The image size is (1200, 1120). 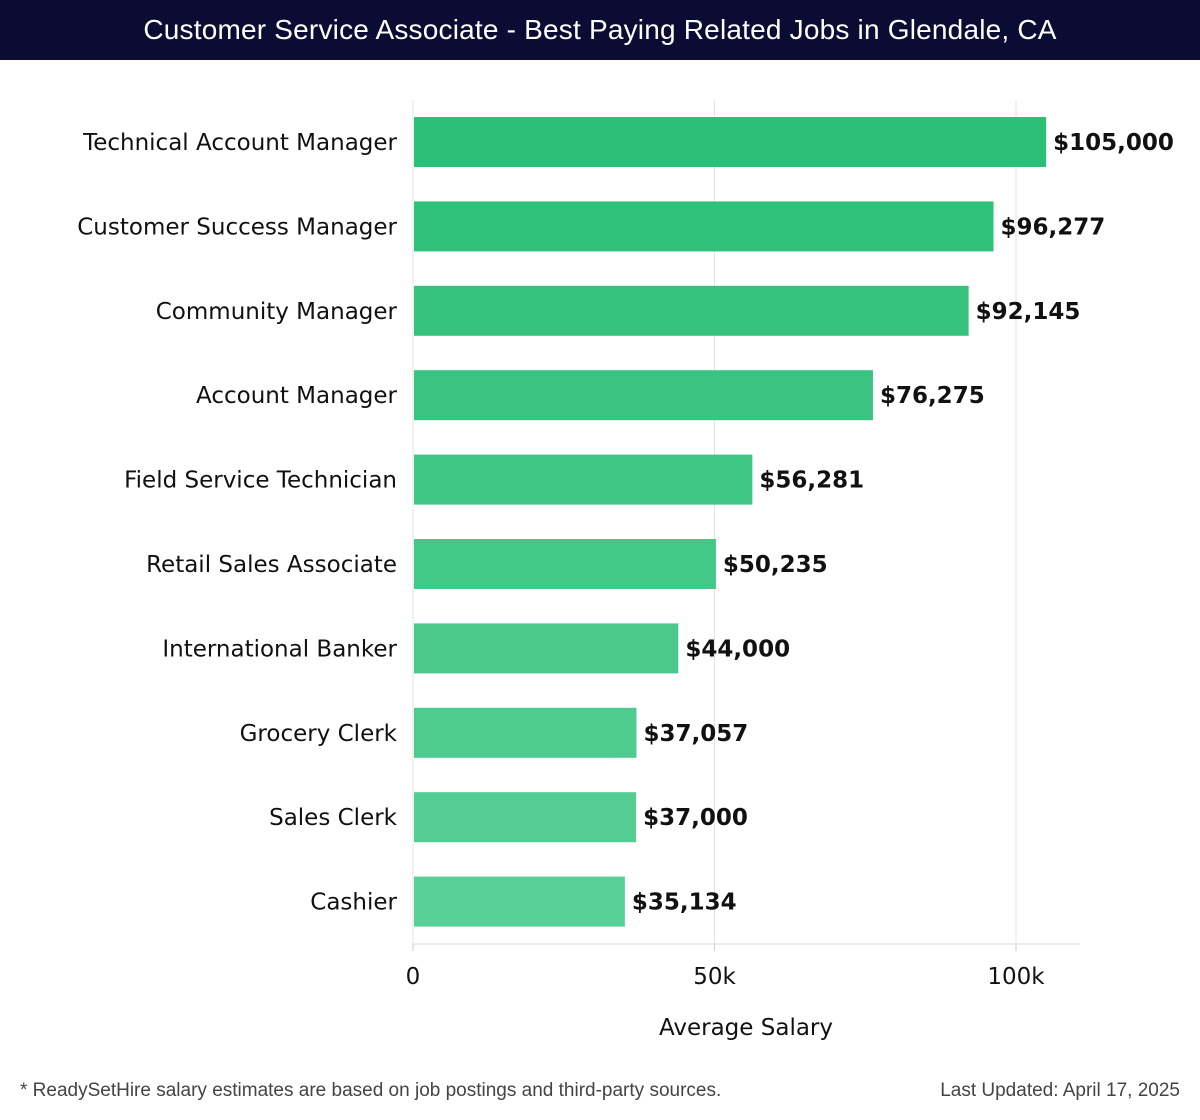 What do you see at coordinates (277, 312) in the screenshot?
I see `category-label: Community Manager` at bounding box center [277, 312].